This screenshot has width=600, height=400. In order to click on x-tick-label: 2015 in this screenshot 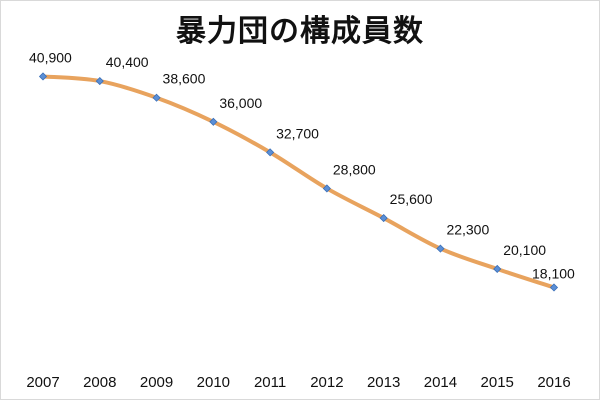, I will do `click(497, 382)`.